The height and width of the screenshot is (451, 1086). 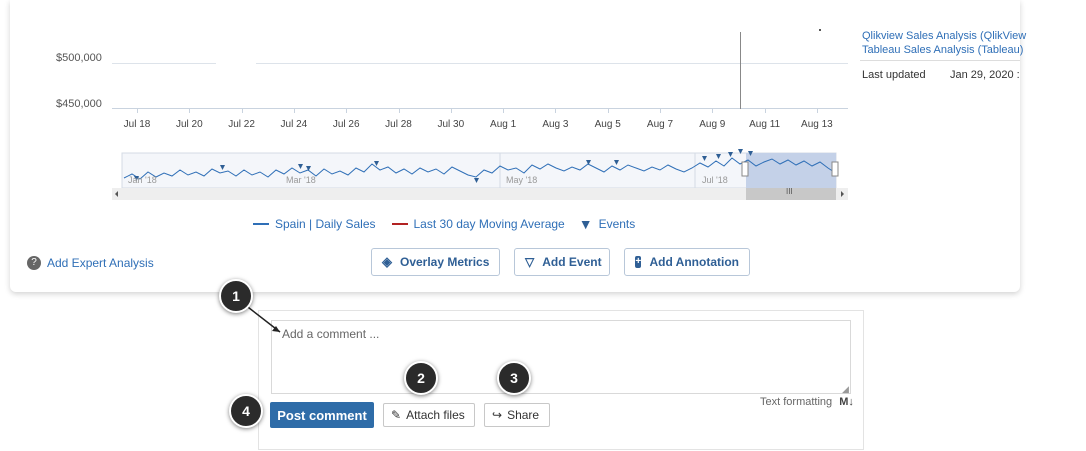 What do you see at coordinates (480, 108) in the screenshot?
I see `gridline-450k` at bounding box center [480, 108].